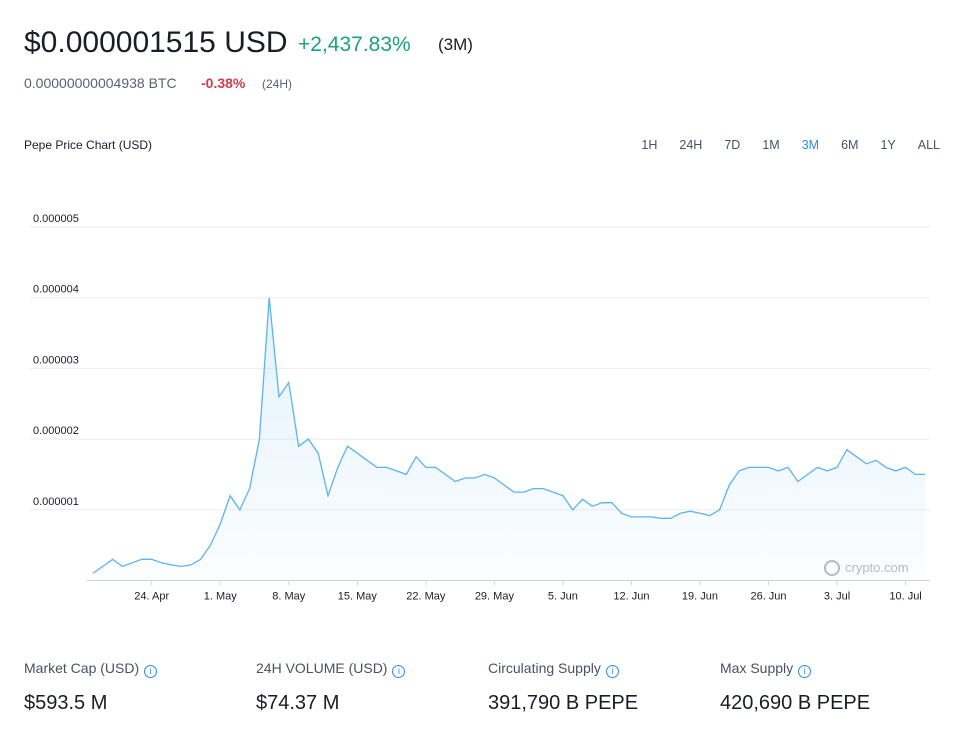 This screenshot has height=737, width=964. I want to click on stat-label: Circulating Supply i, so click(563, 669).